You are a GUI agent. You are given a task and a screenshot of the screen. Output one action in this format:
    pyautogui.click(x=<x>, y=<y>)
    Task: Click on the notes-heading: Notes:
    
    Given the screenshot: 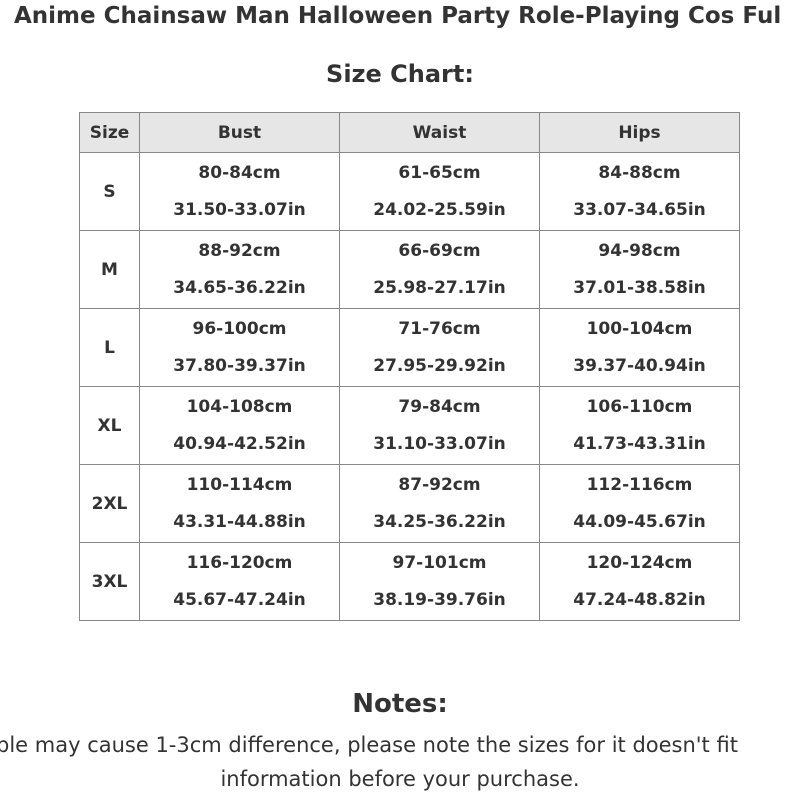 What is the action you would take?
    pyautogui.click(x=400, y=704)
    